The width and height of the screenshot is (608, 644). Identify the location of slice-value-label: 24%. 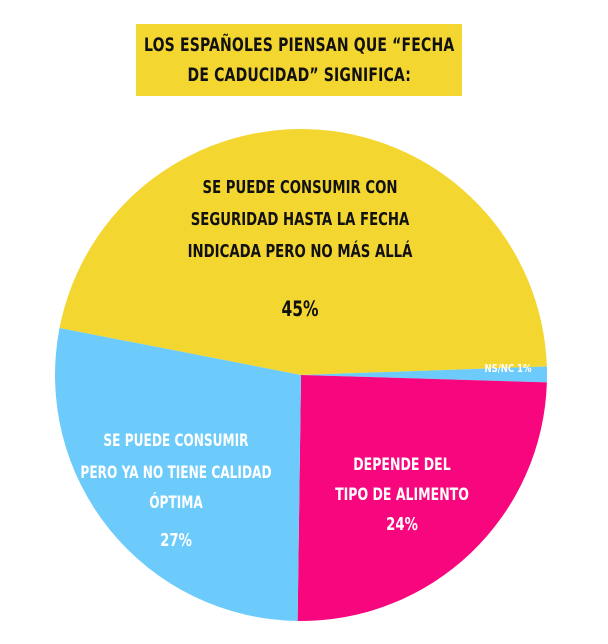
(402, 524).